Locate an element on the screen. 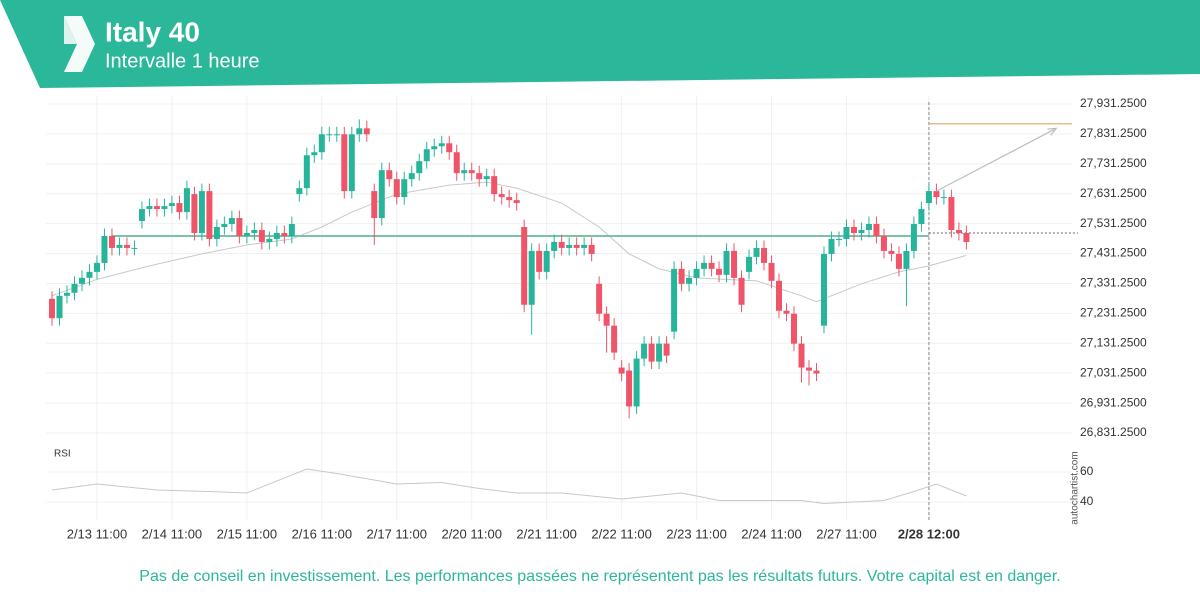 This screenshot has height=600, width=1200. x-tick-label: 2/21 11:00 is located at coordinates (546, 533).